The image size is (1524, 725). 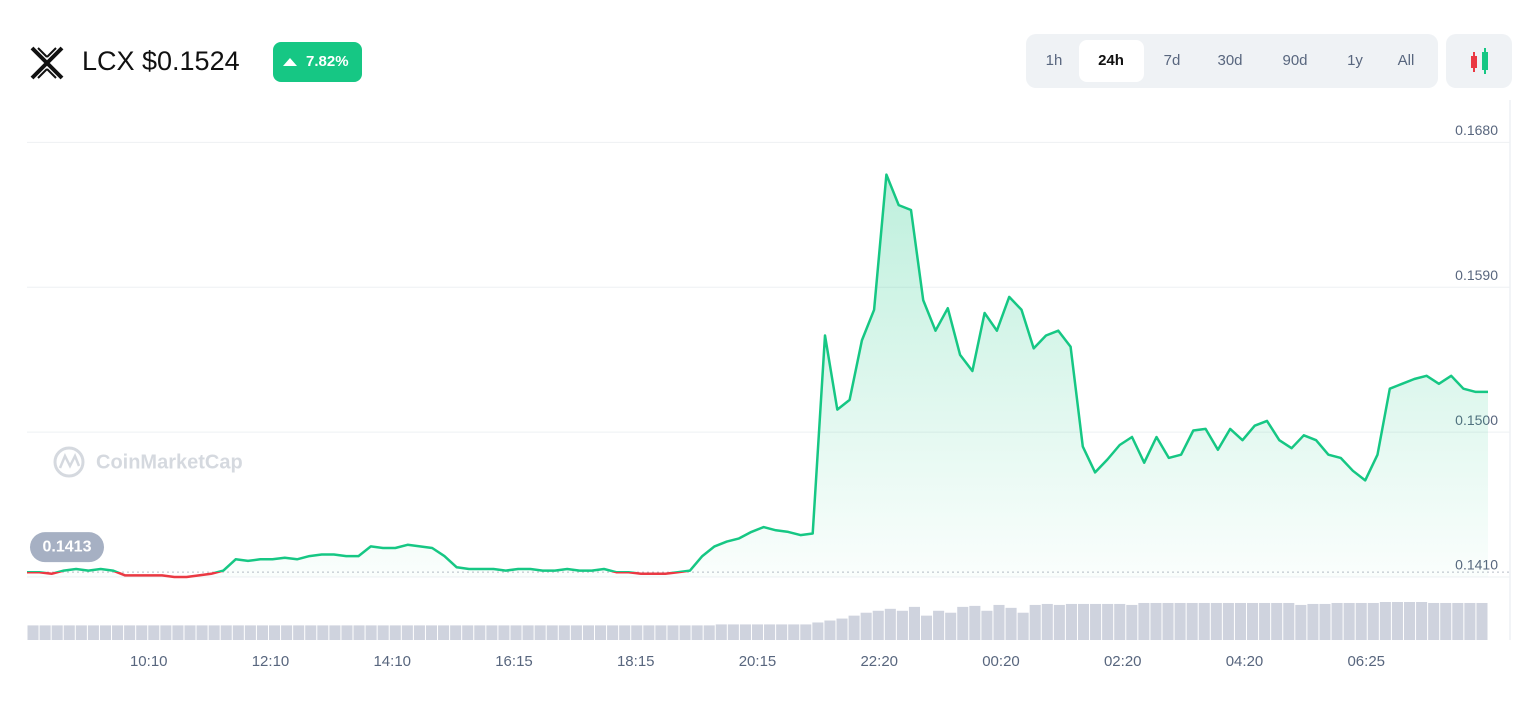 What do you see at coordinates (1355, 60) in the screenshot?
I see `timeframe-button: 1y` at bounding box center [1355, 60].